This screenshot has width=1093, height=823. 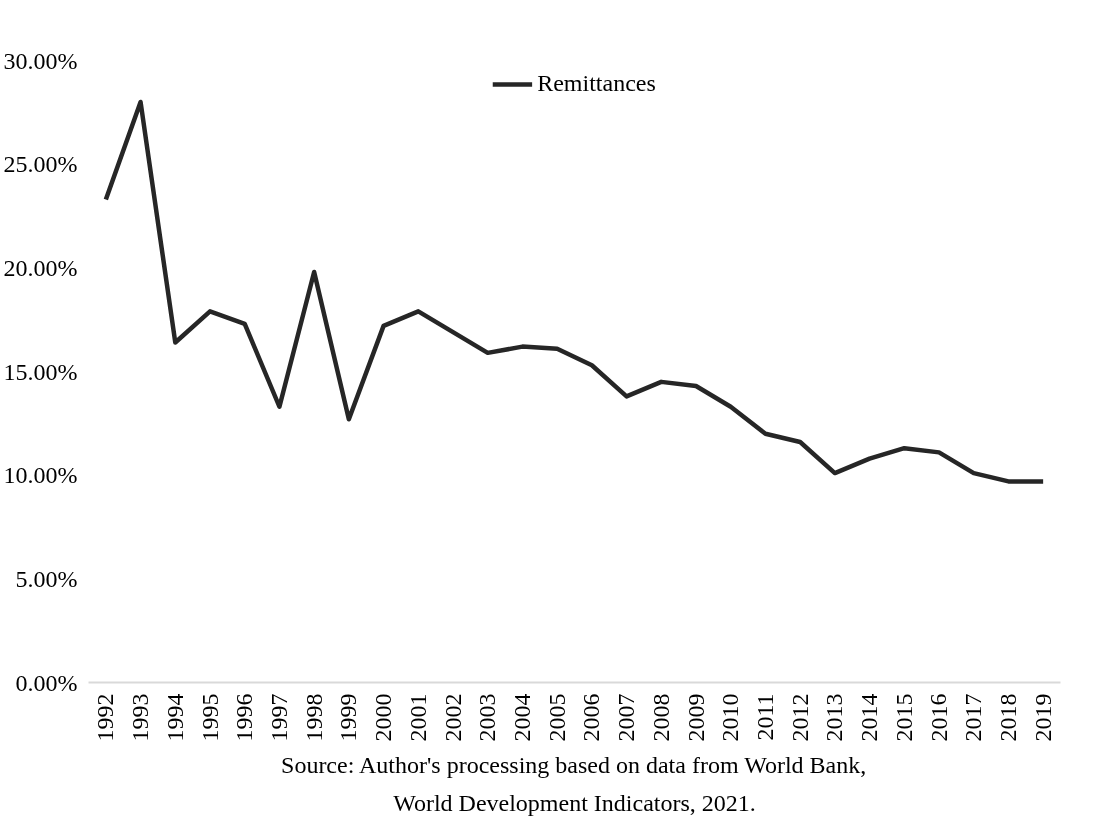 What do you see at coordinates (140, 717) in the screenshot?
I see `x-tick-label: 1993` at bounding box center [140, 717].